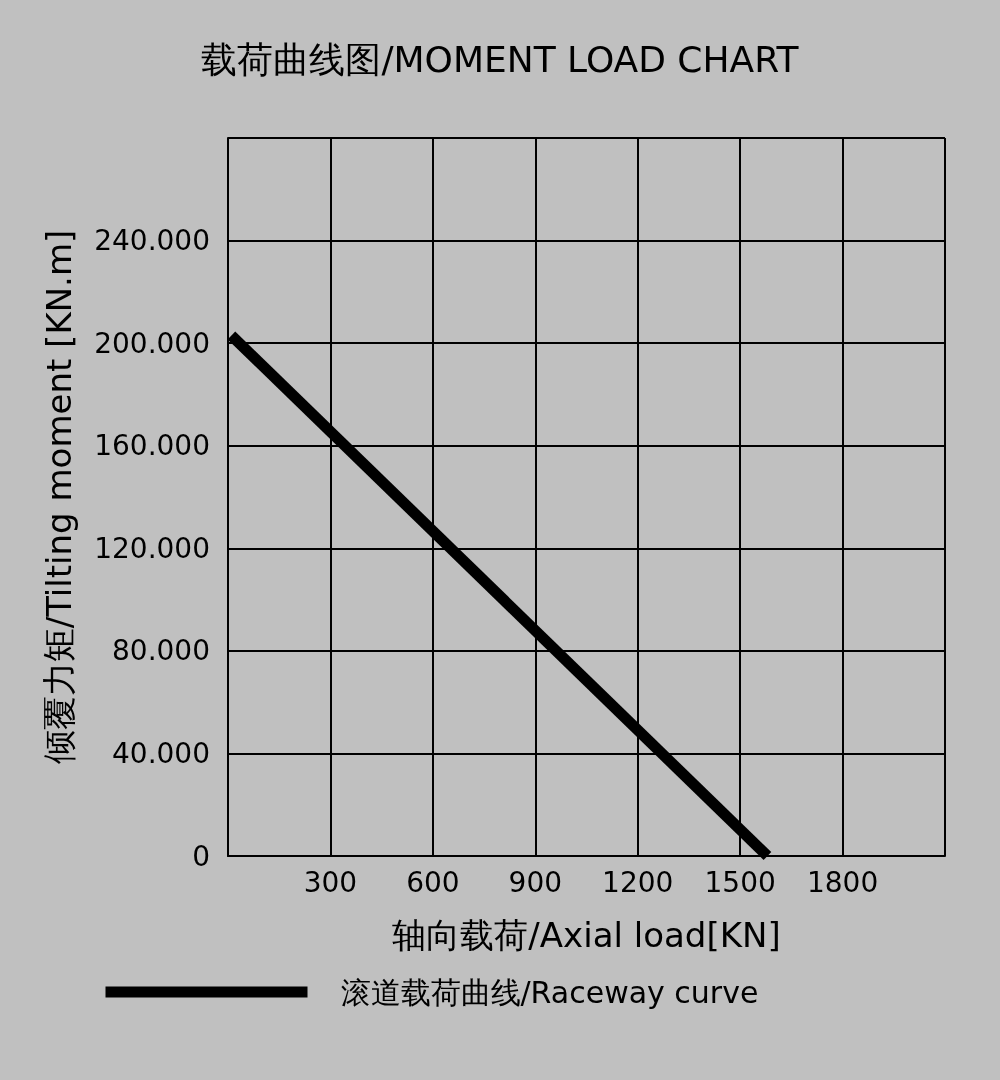  Describe the element at coordinates (152, 446) in the screenshot. I see `y-tick-label: 160.000` at that location.